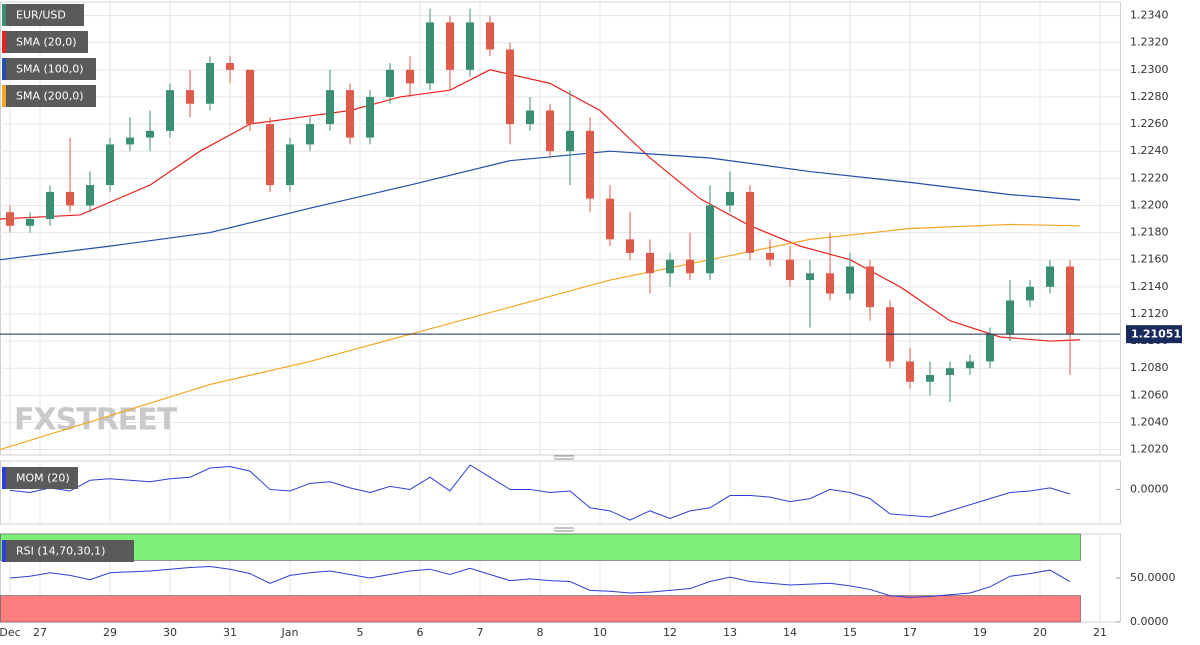  I want to click on panel-frame, so click(560, 492).